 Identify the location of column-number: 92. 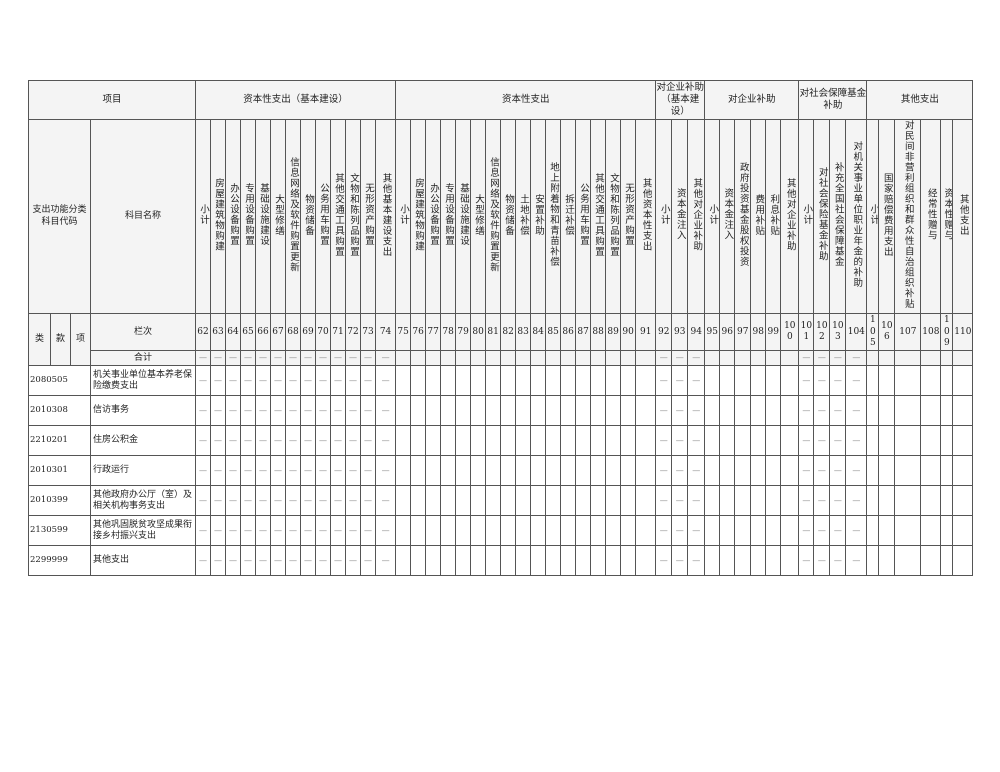
(664, 332).